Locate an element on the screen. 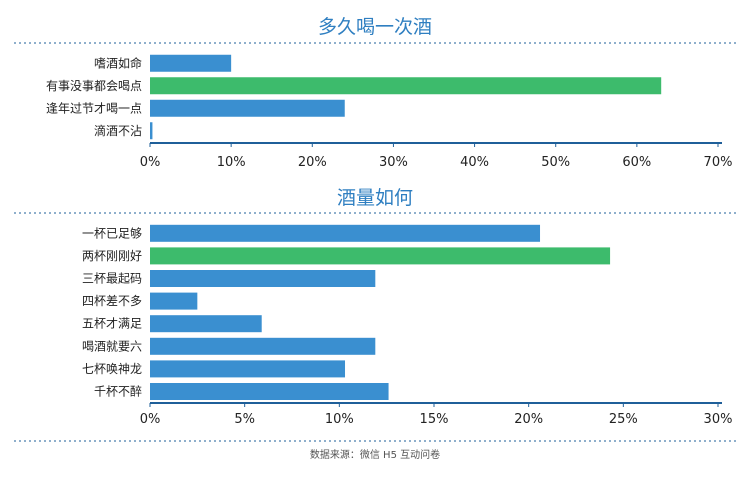  category-label: 四杯差不多 is located at coordinates (112, 301).